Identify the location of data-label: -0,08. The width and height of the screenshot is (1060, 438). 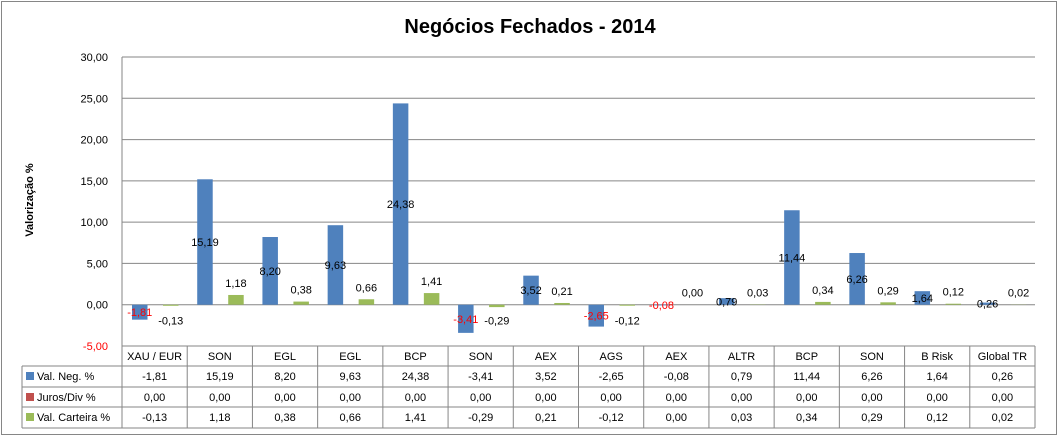
(661, 306).